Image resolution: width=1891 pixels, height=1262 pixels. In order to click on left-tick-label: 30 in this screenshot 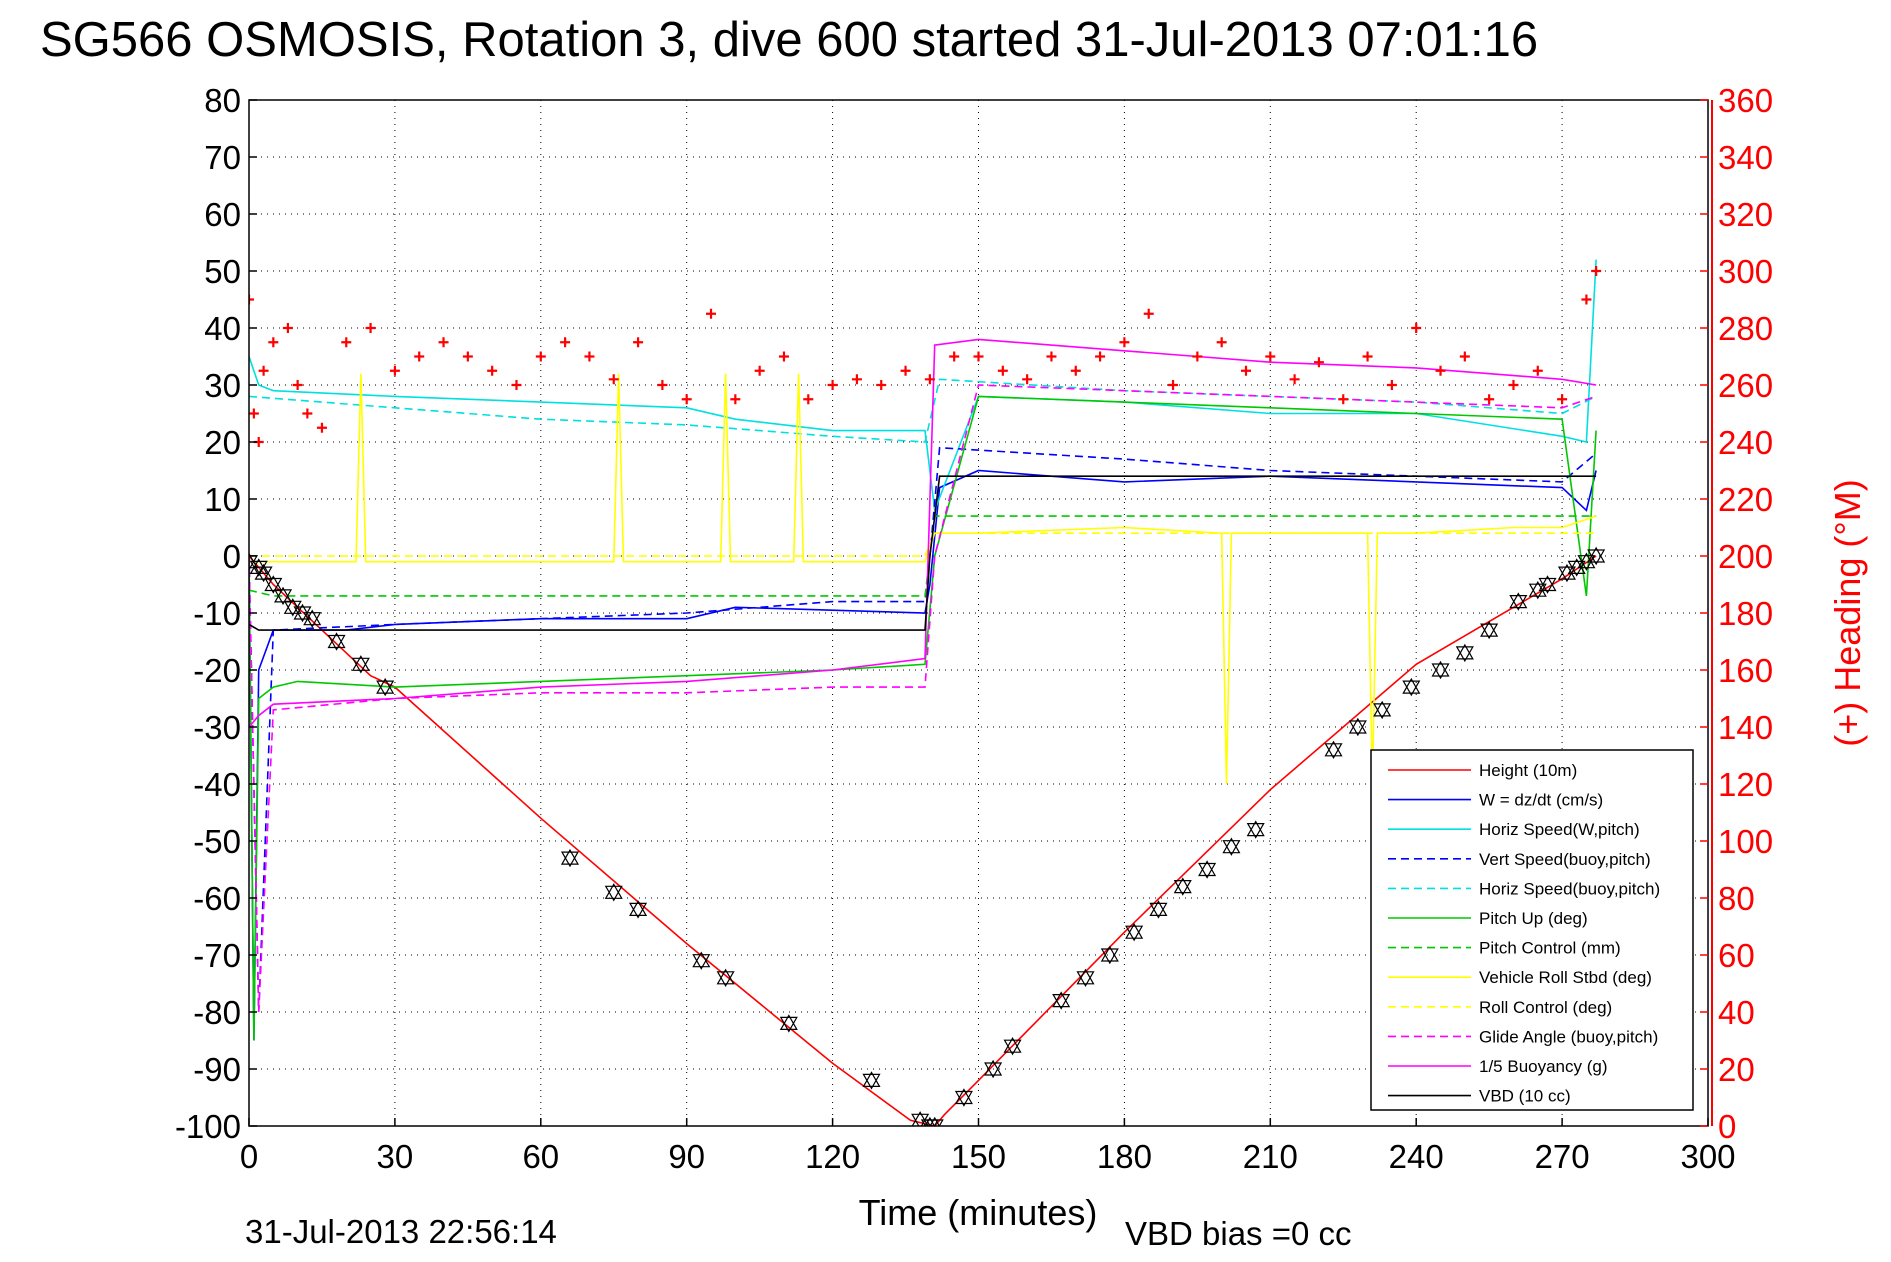, I will do `click(222, 385)`.